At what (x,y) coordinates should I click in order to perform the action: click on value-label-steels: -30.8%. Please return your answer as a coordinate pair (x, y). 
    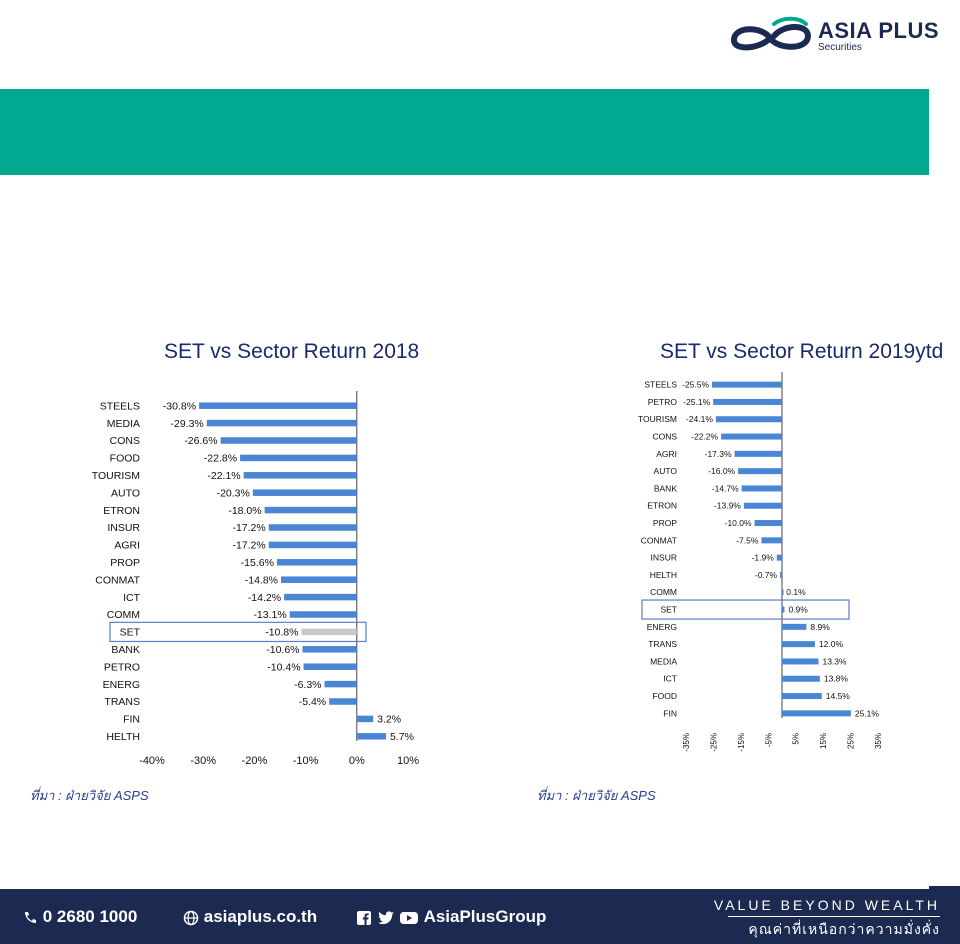
    Looking at the image, I should click on (179, 406).